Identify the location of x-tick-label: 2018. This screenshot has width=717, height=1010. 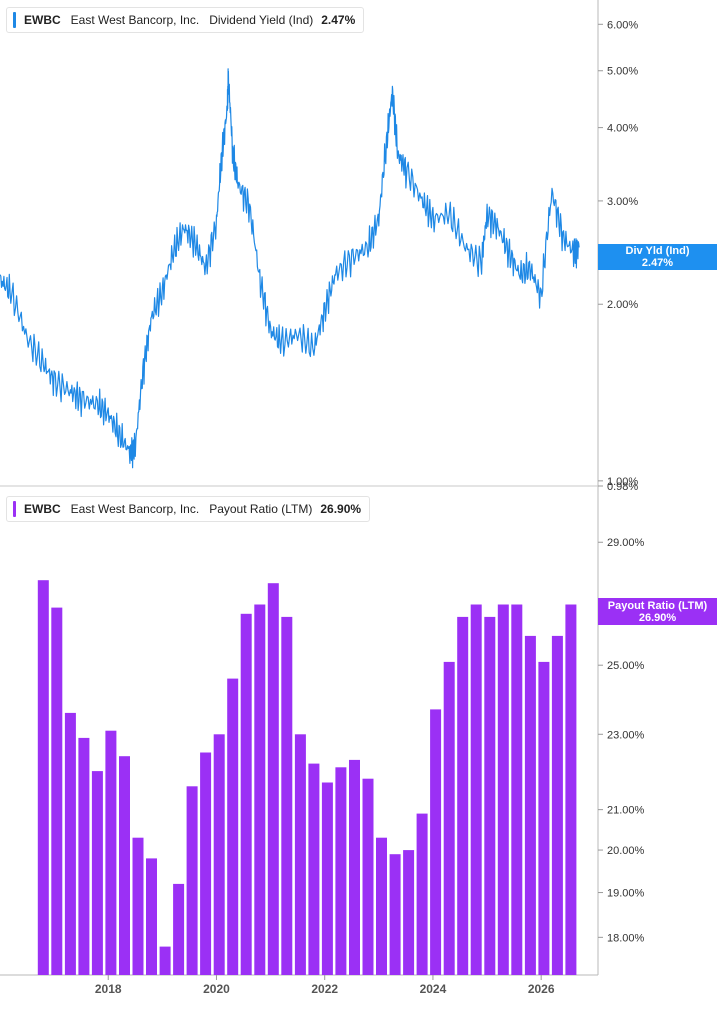
(108, 989).